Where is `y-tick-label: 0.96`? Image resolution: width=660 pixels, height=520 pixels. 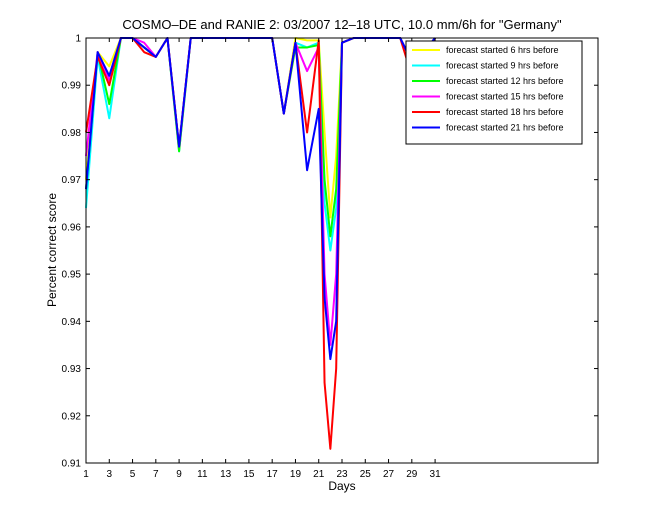 y-tick-label: 0.96 is located at coordinates (72, 227).